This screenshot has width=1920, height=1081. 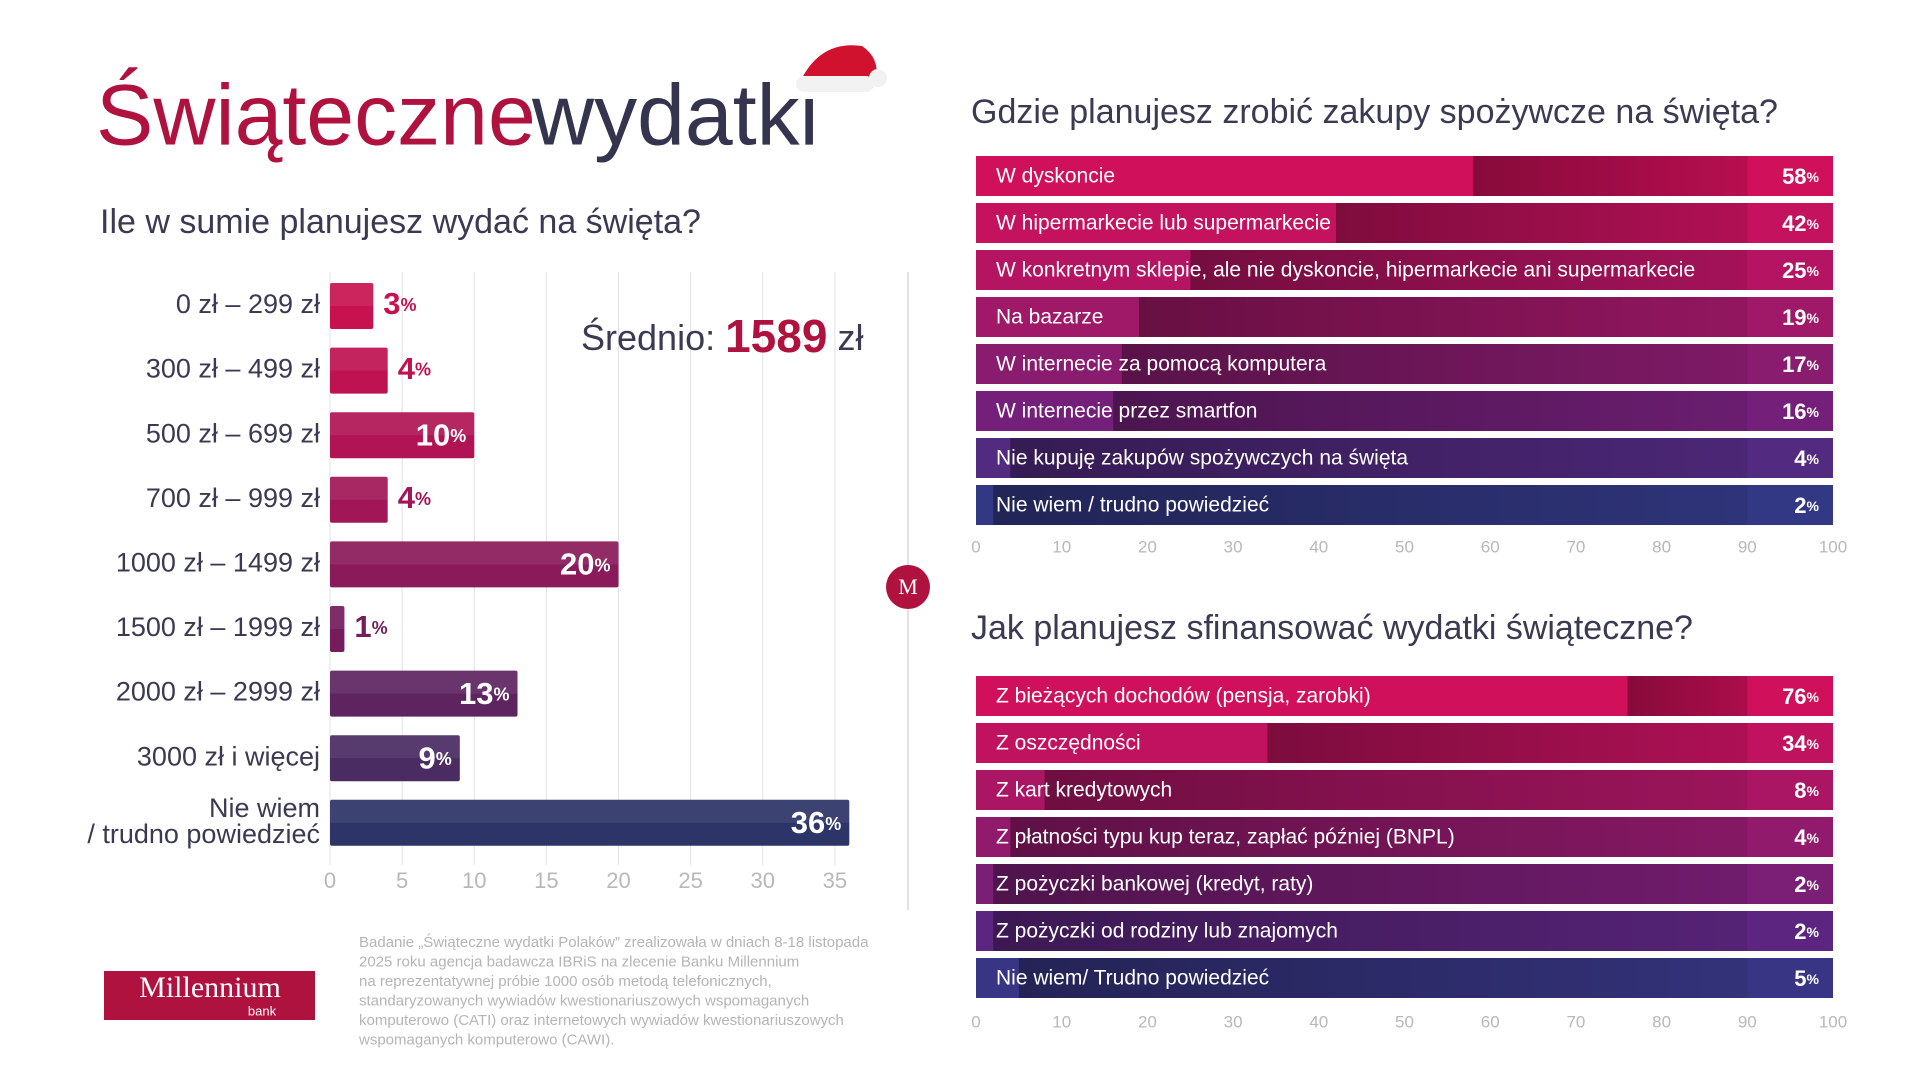 I want to click on title-part-2: wydatki, so click(x=675, y=116).